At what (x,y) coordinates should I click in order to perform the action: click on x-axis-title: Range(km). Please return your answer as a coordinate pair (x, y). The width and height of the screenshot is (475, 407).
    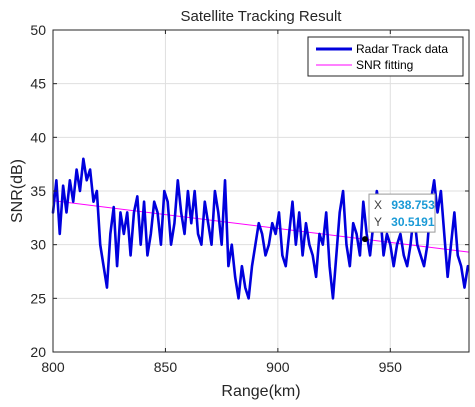
    Looking at the image, I should click on (260, 391).